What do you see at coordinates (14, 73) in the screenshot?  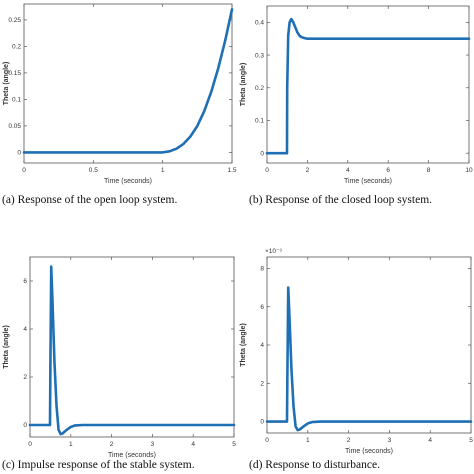 I see `y-tick-label: 0.15` at bounding box center [14, 73].